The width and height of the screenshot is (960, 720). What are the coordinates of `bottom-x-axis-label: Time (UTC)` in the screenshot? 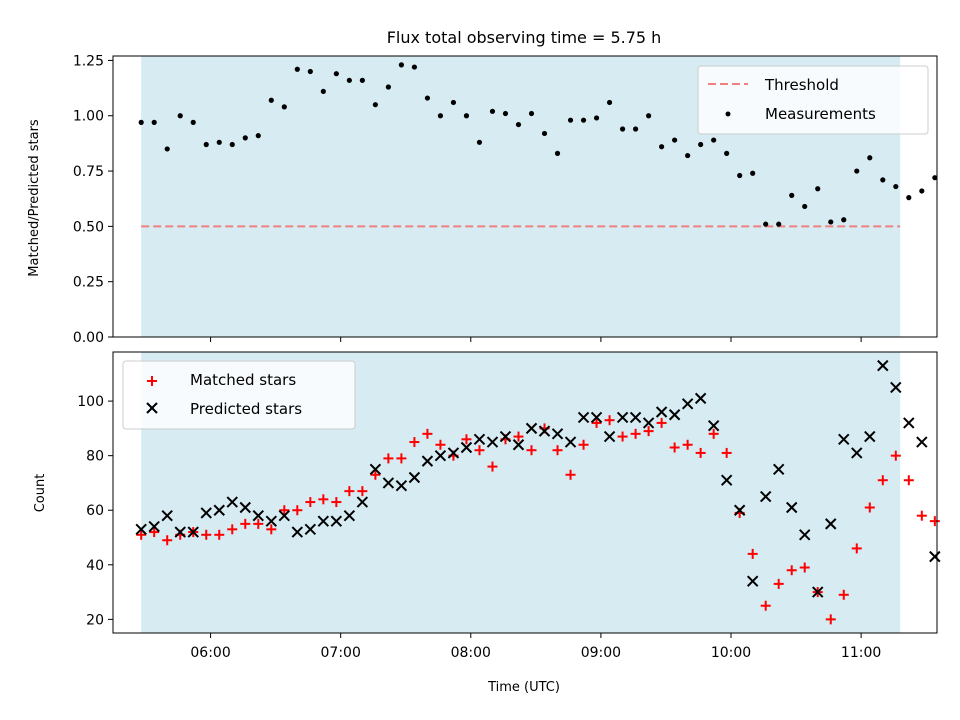 It's located at (523, 687).